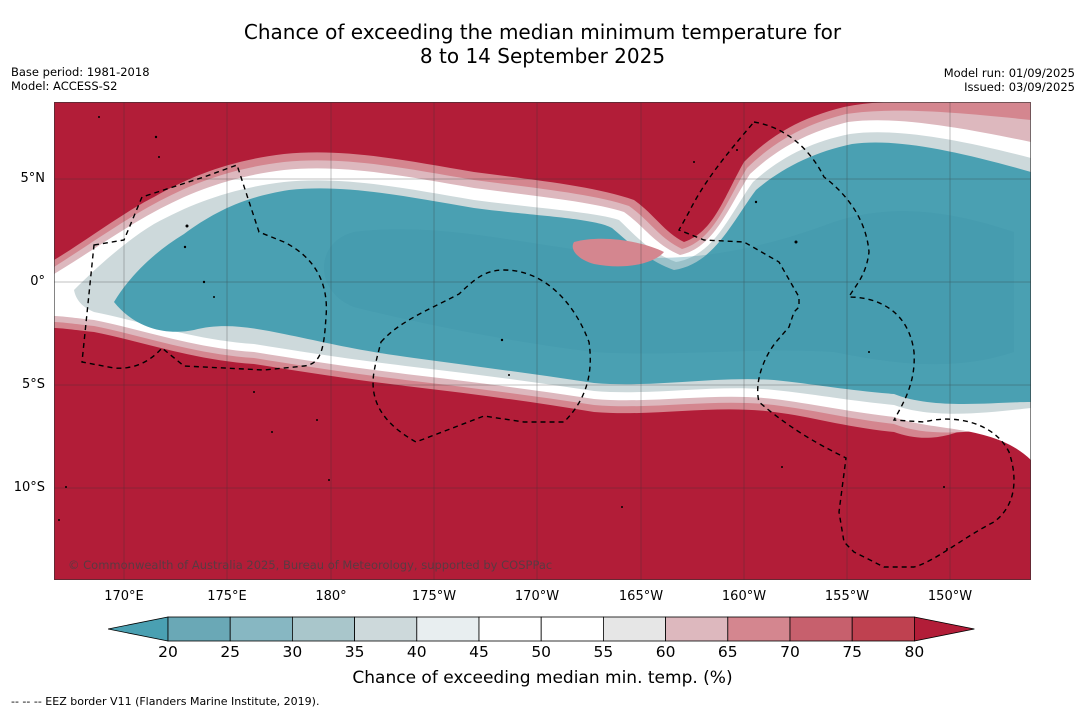 The image size is (1085, 713). I want to click on colorbar-tick-label: 45, so click(479, 652).